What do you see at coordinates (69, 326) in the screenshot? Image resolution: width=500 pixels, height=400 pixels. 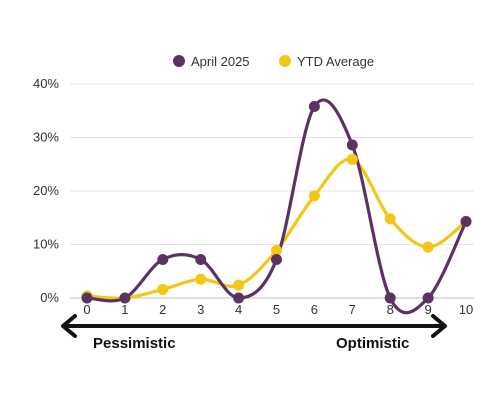 I see `arrow-head-left` at bounding box center [69, 326].